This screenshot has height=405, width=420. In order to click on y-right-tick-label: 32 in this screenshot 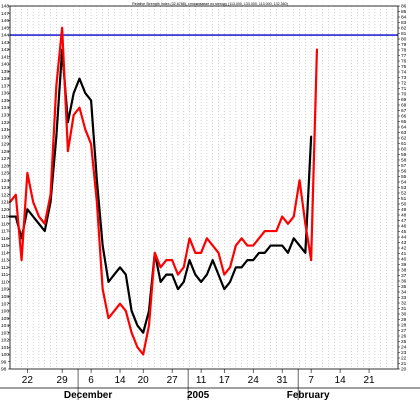, I will do `click(404, 304)`.